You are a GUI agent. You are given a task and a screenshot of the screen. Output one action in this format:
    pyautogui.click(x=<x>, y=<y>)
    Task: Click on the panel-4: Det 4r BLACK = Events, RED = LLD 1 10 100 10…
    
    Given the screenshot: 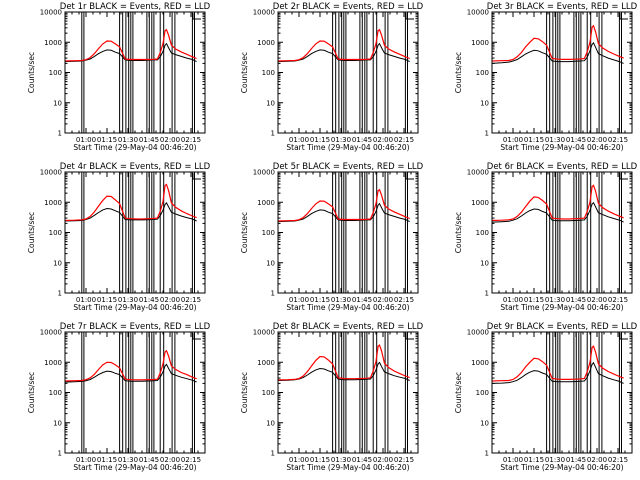 What is the action you would take?
    pyautogui.click(x=119, y=237)
    